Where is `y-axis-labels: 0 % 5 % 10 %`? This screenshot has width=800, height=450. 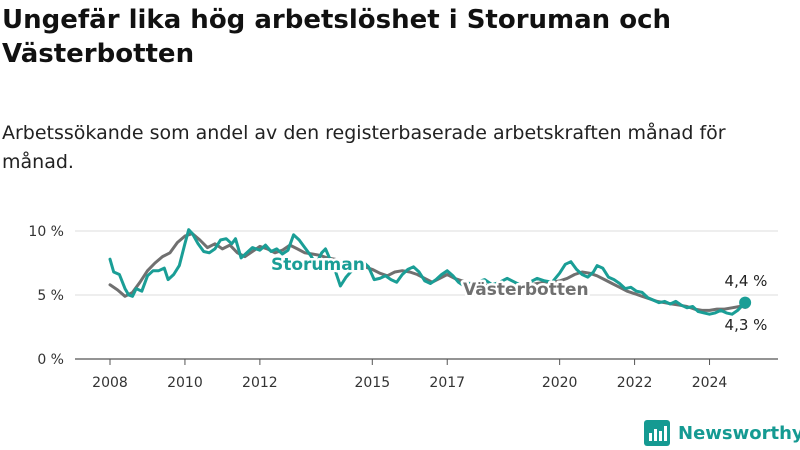
y-axis-labels: 0 % 5 % 10 % is located at coordinates (46, 296).